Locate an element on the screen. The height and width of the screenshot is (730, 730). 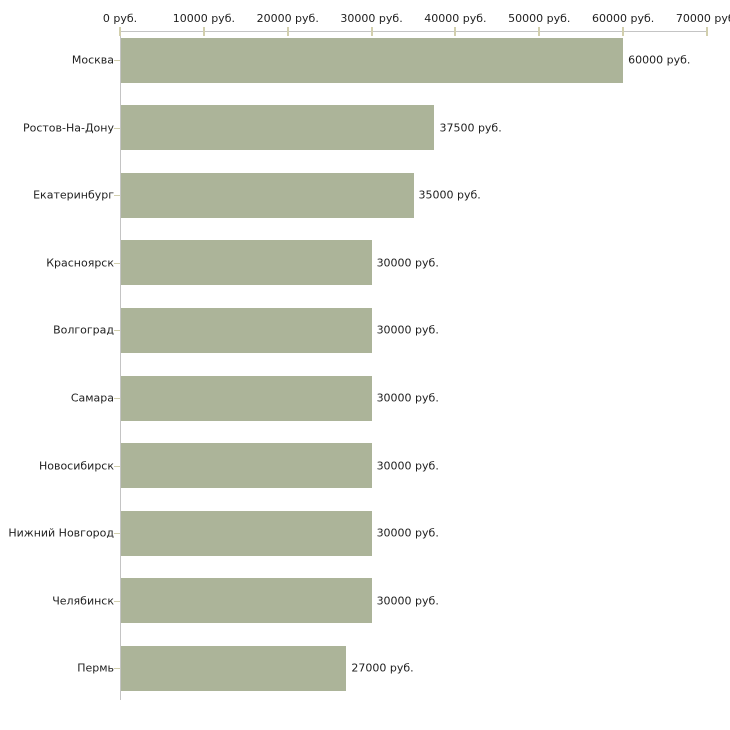
x-axis-tick-label: 70000 руб. is located at coordinates (702, 18).